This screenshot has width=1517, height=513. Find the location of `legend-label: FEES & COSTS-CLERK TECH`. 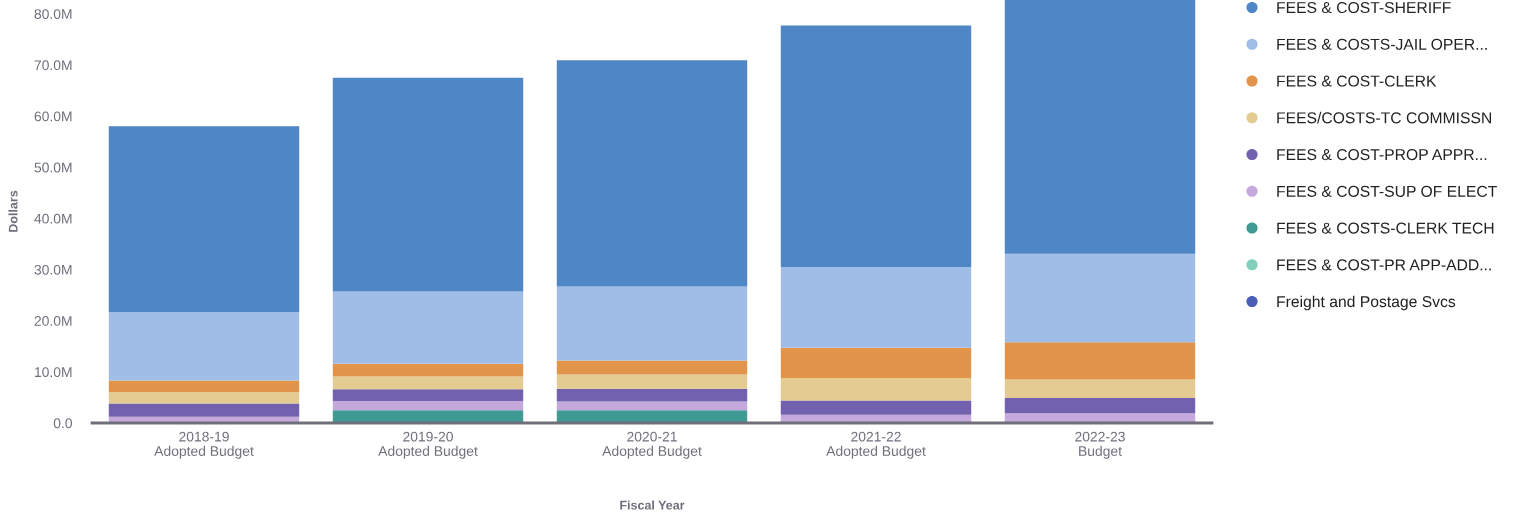

legend-label: FEES & COSTS-CLERK TECH is located at coordinates (1385, 228).